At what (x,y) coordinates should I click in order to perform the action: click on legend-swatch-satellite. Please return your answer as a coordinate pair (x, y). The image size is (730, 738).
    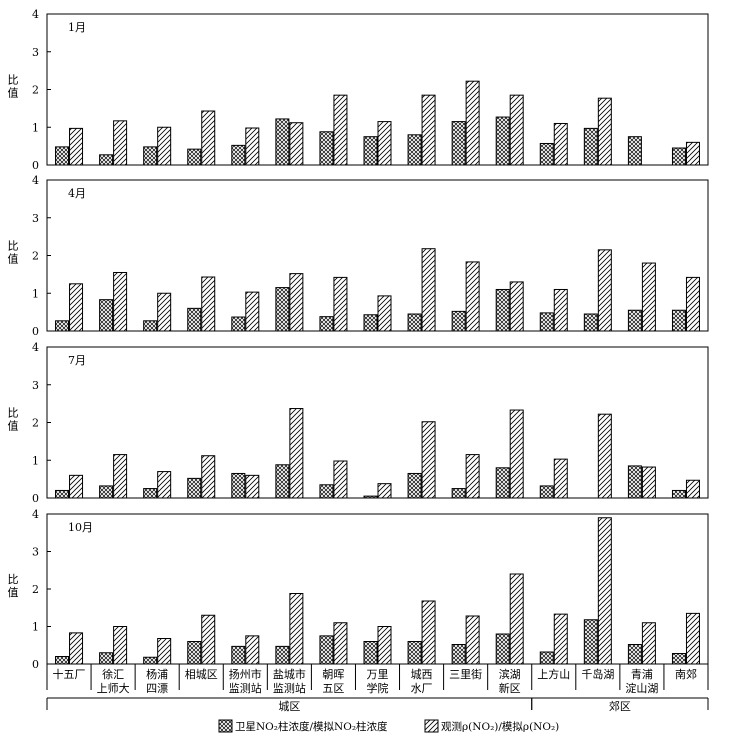
    Looking at the image, I should click on (225, 726).